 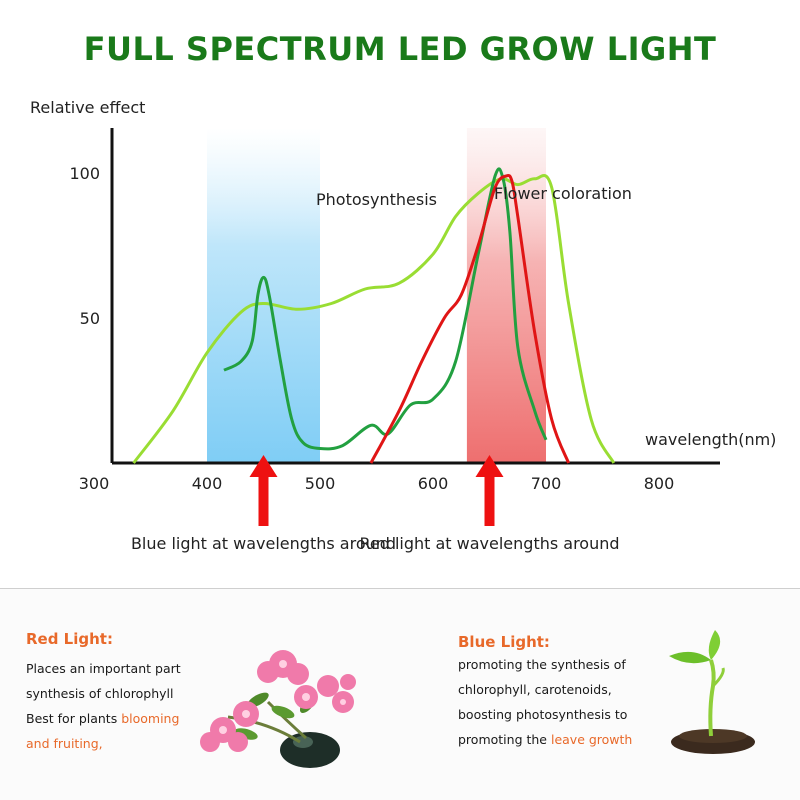 What do you see at coordinates (263, 543) in the screenshot?
I see `annotation-2: Blue light at wavelengths around` at bounding box center [263, 543].